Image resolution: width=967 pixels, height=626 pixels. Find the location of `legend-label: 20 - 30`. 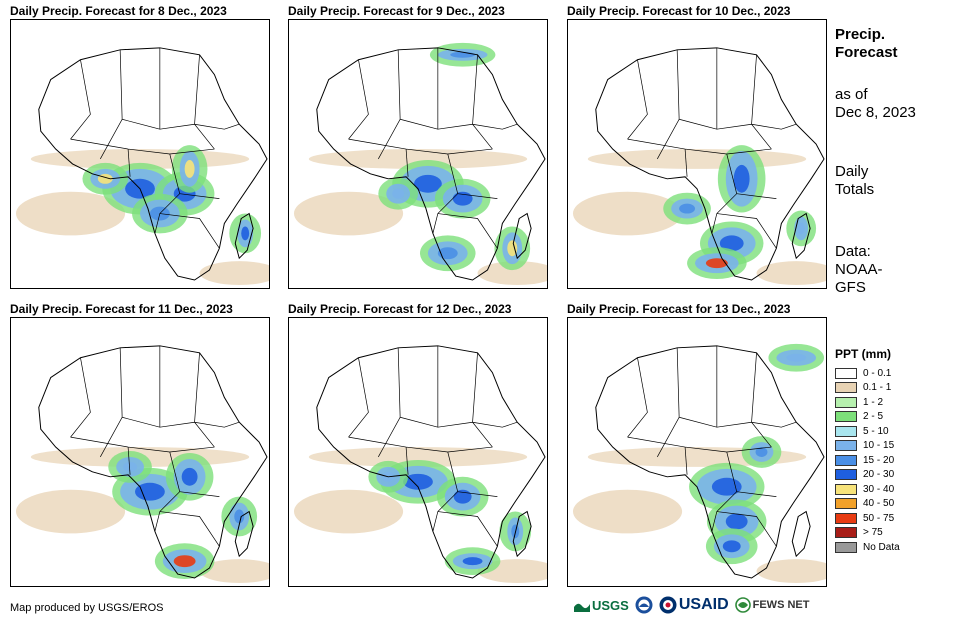

legend-label: 20 - 30 is located at coordinates (879, 475).